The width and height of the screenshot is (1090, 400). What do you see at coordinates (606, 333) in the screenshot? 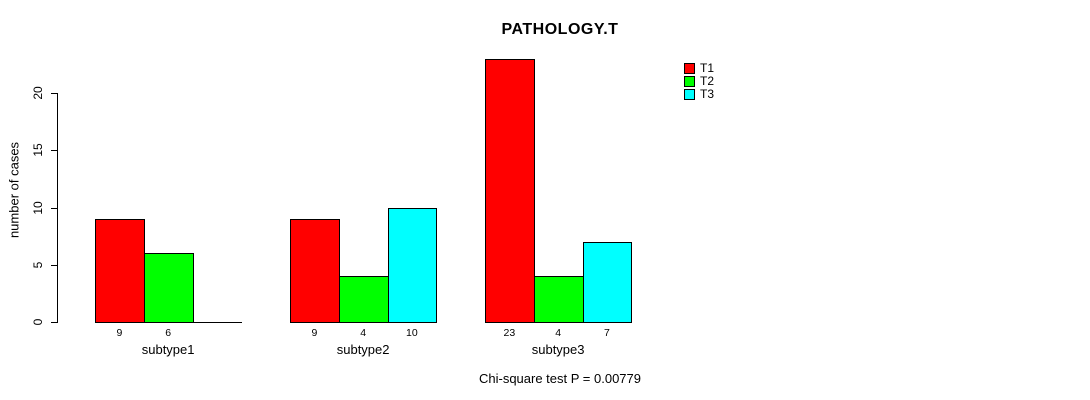
I see `bar-value-label: 7` at bounding box center [606, 333].